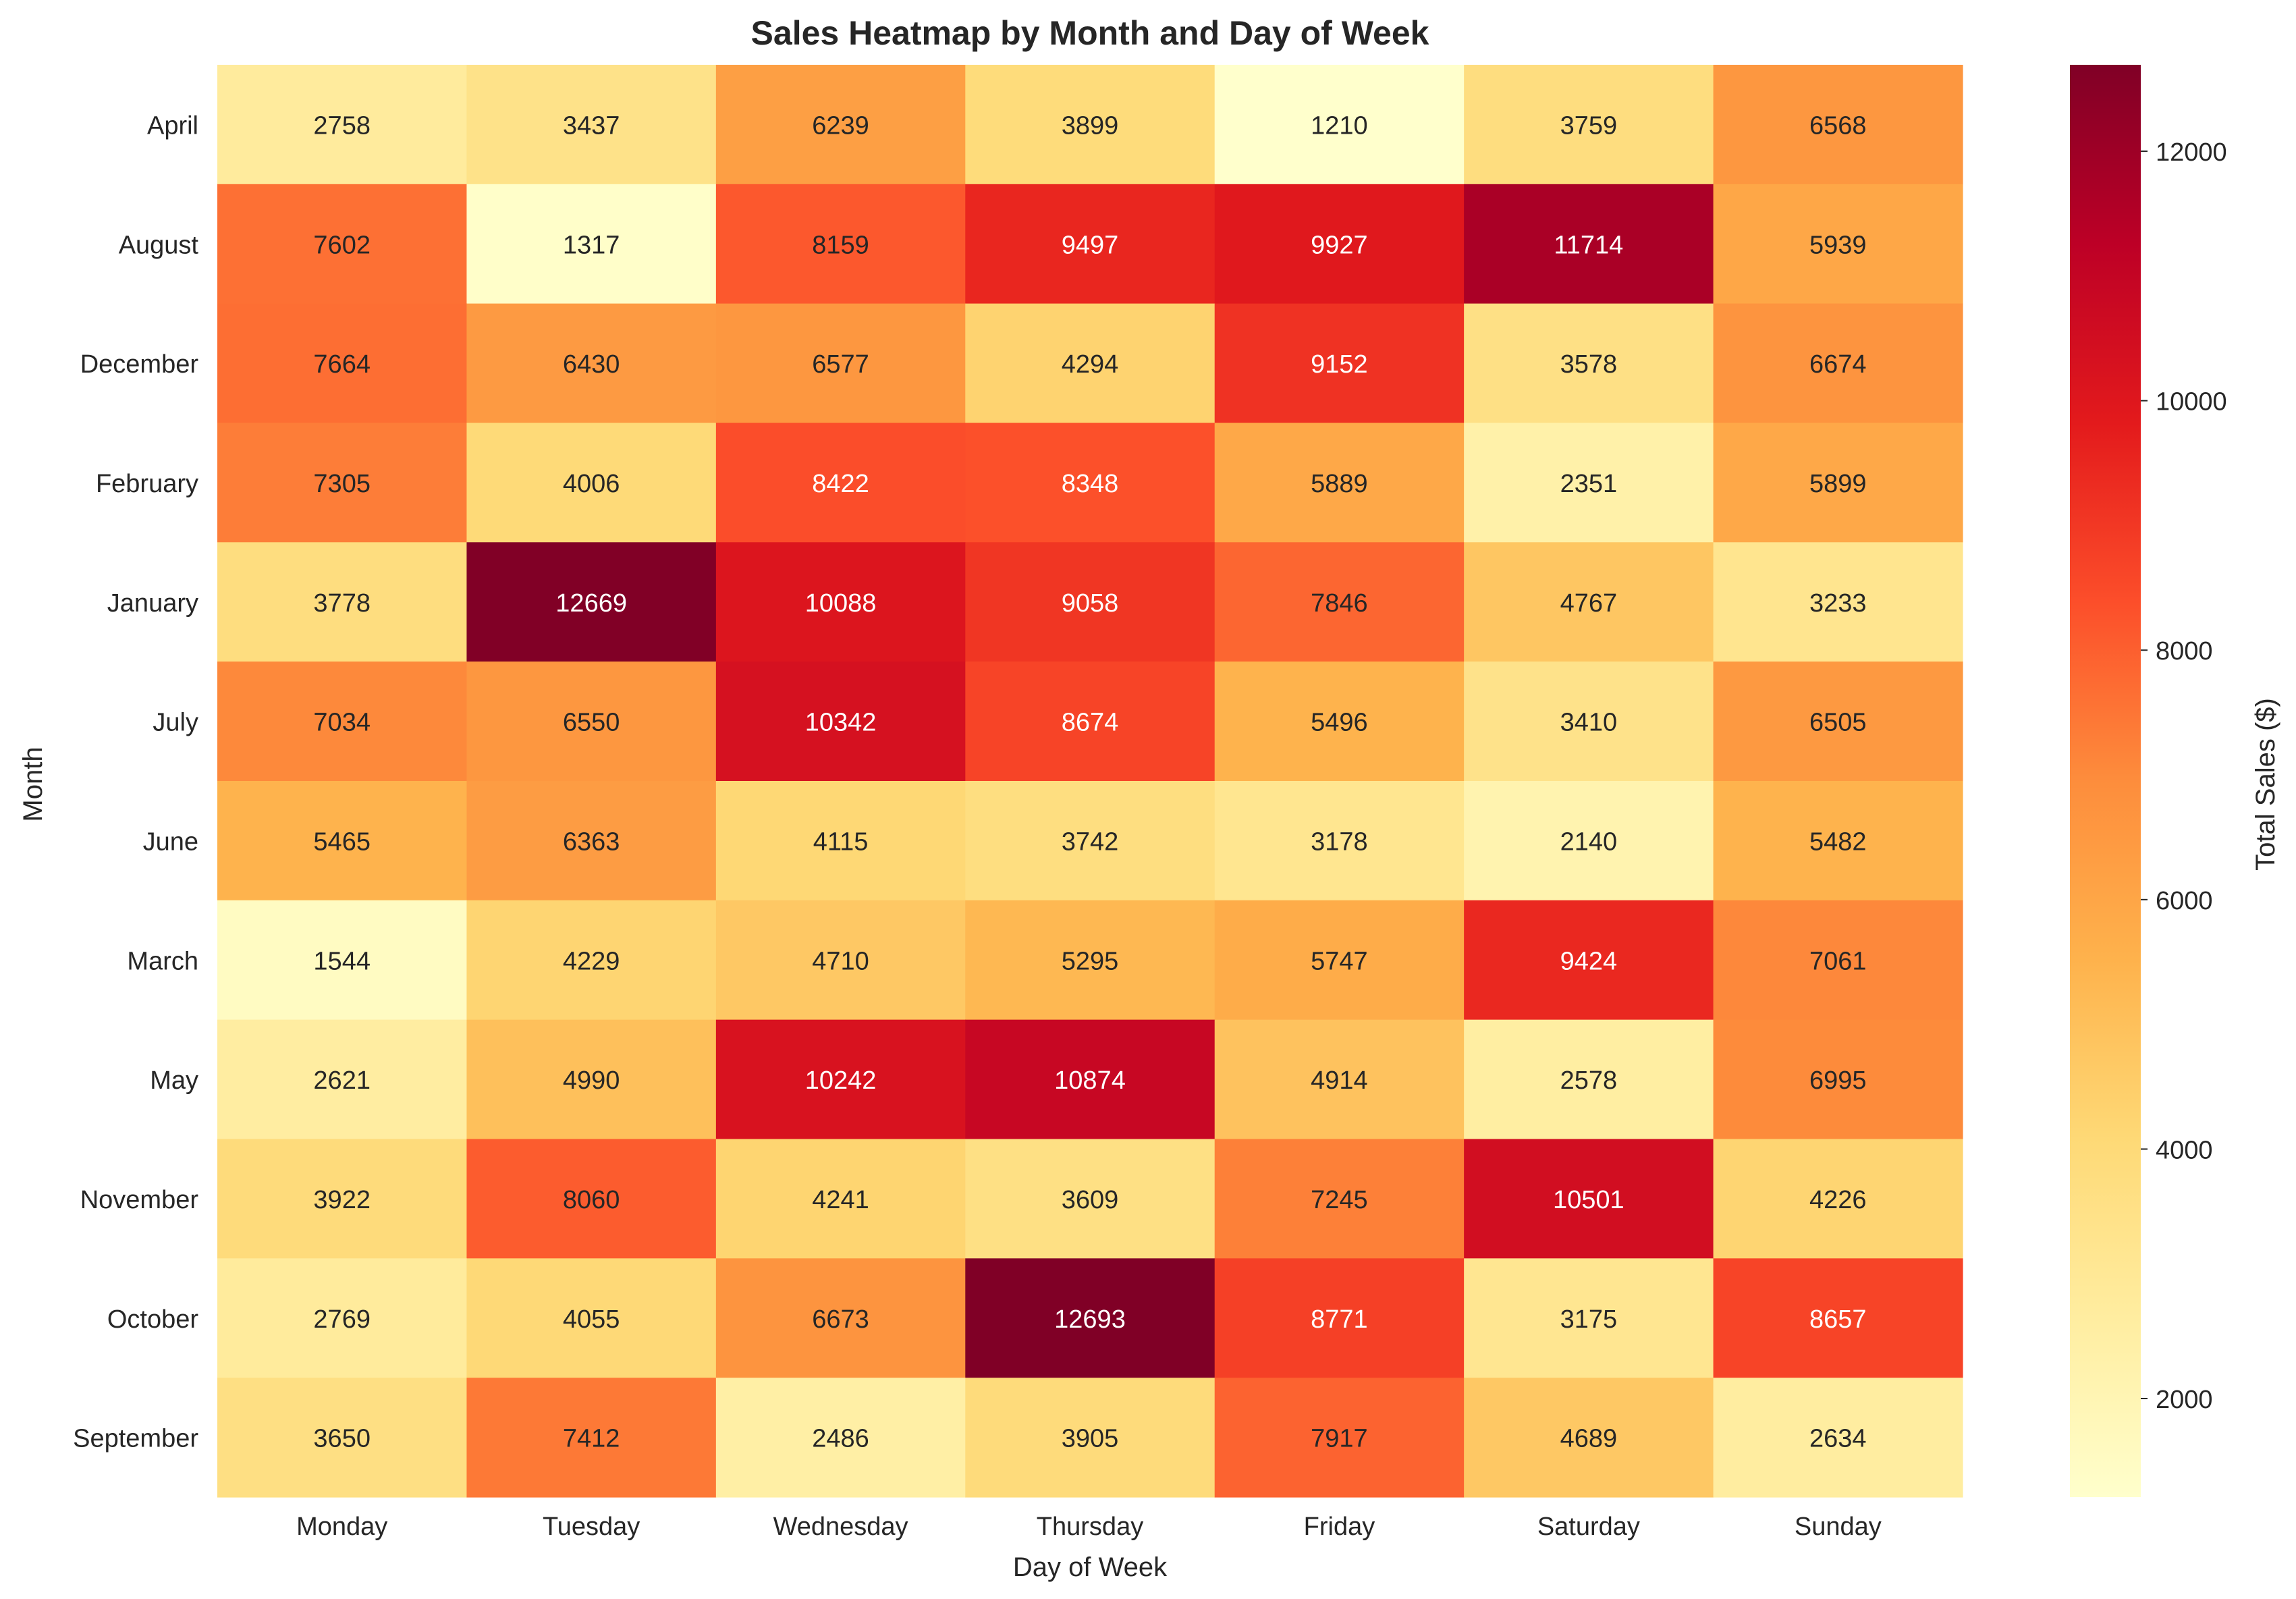 The image size is (2296, 1599). I want to click on cell-value-label: 2486, so click(840, 1439).